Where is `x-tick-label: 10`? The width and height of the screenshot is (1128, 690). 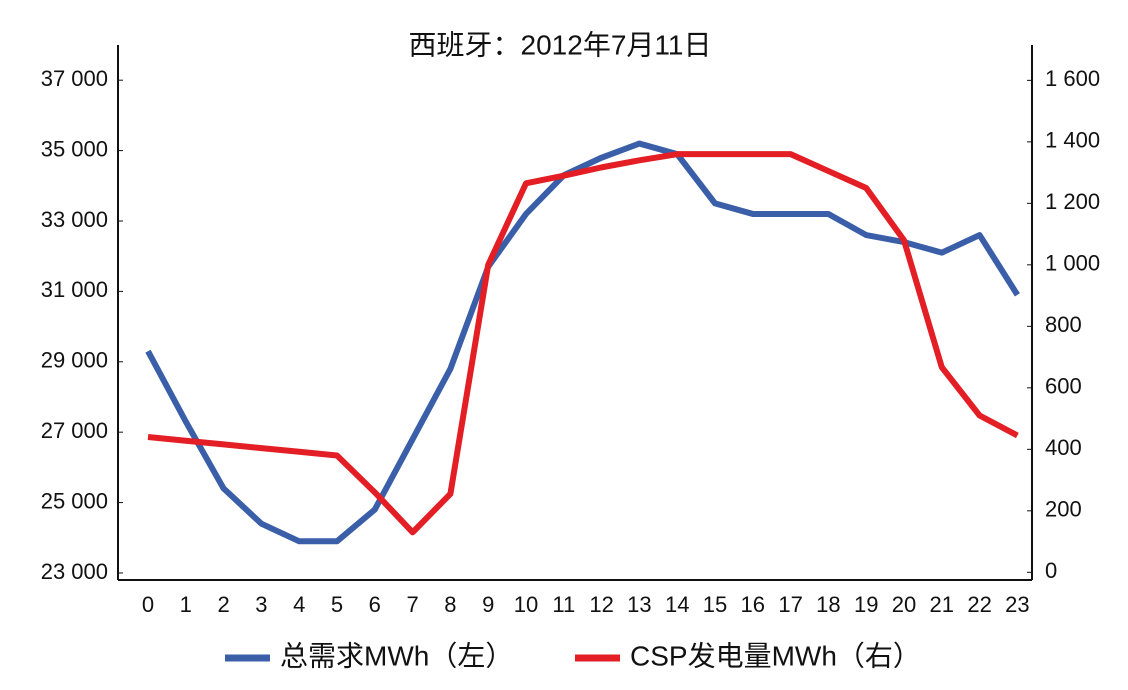
x-tick-label: 10 is located at coordinates (526, 604).